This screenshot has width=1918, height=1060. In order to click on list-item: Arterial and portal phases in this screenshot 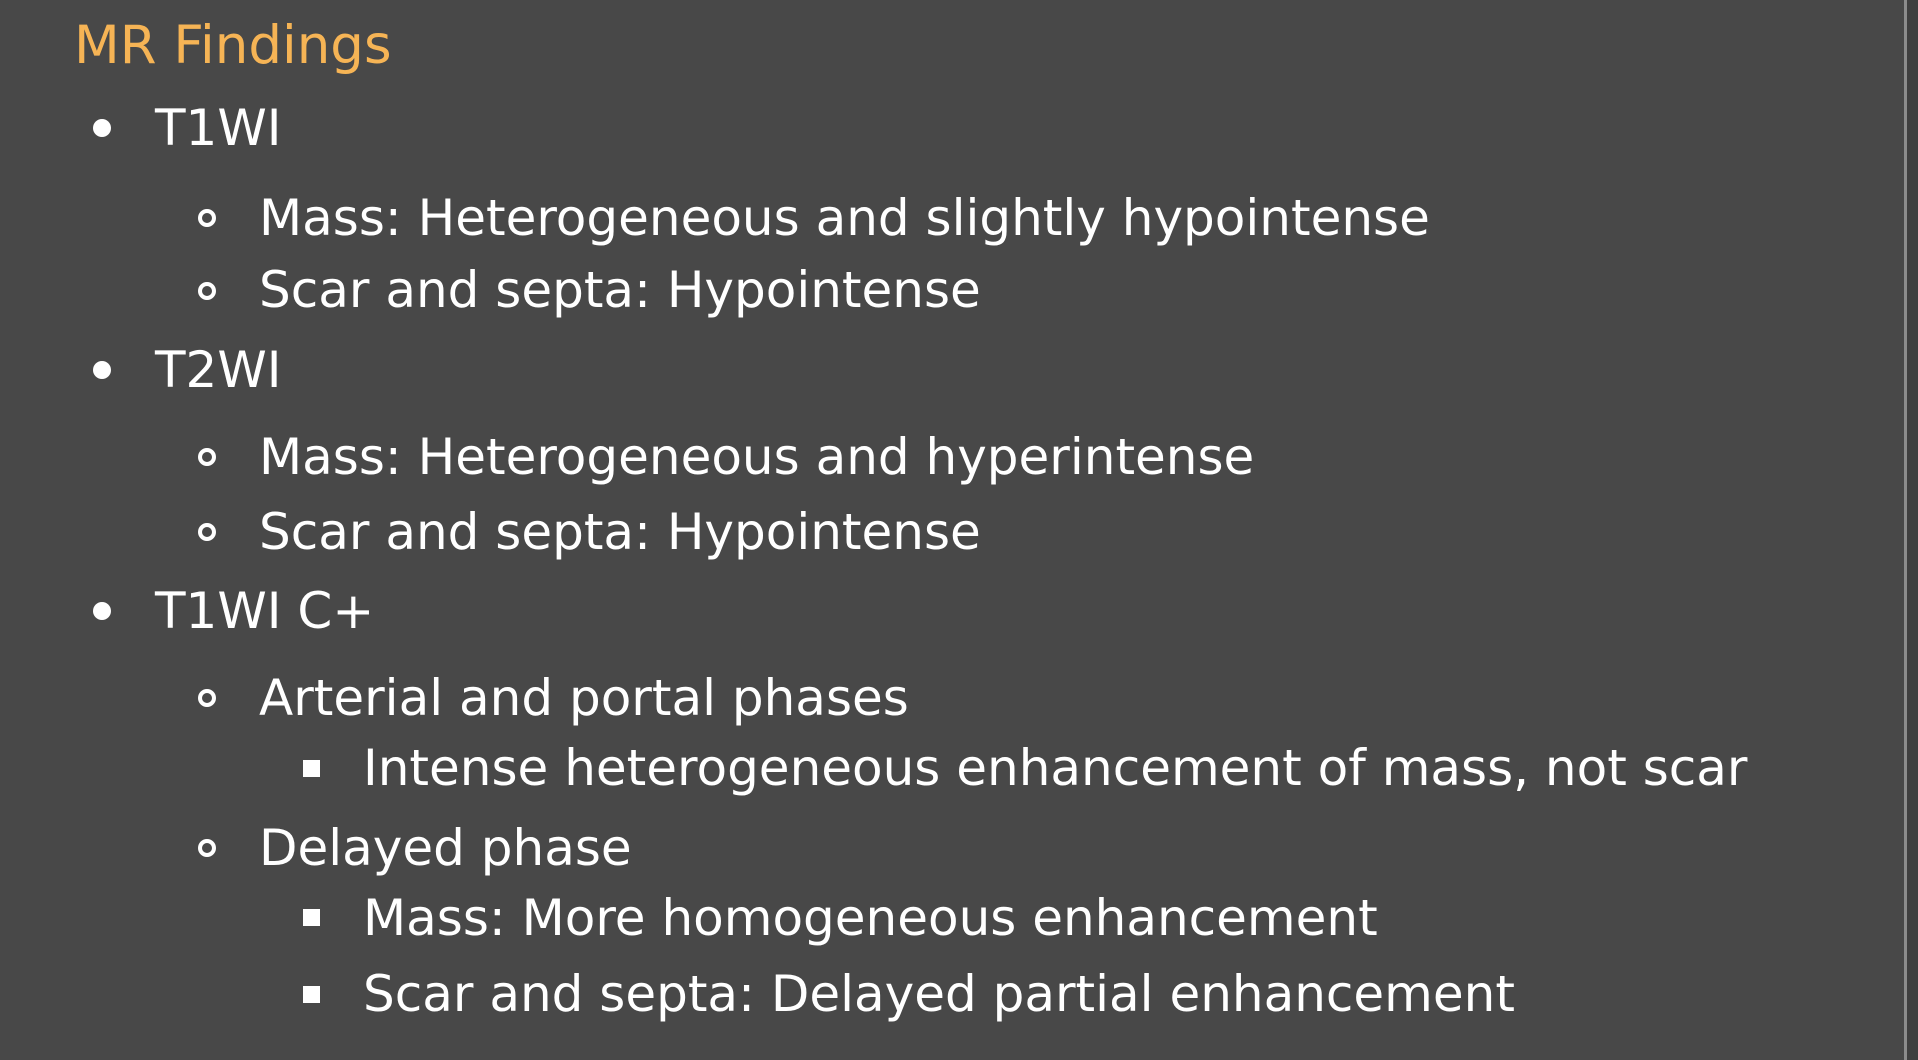, I will do `click(584, 698)`.